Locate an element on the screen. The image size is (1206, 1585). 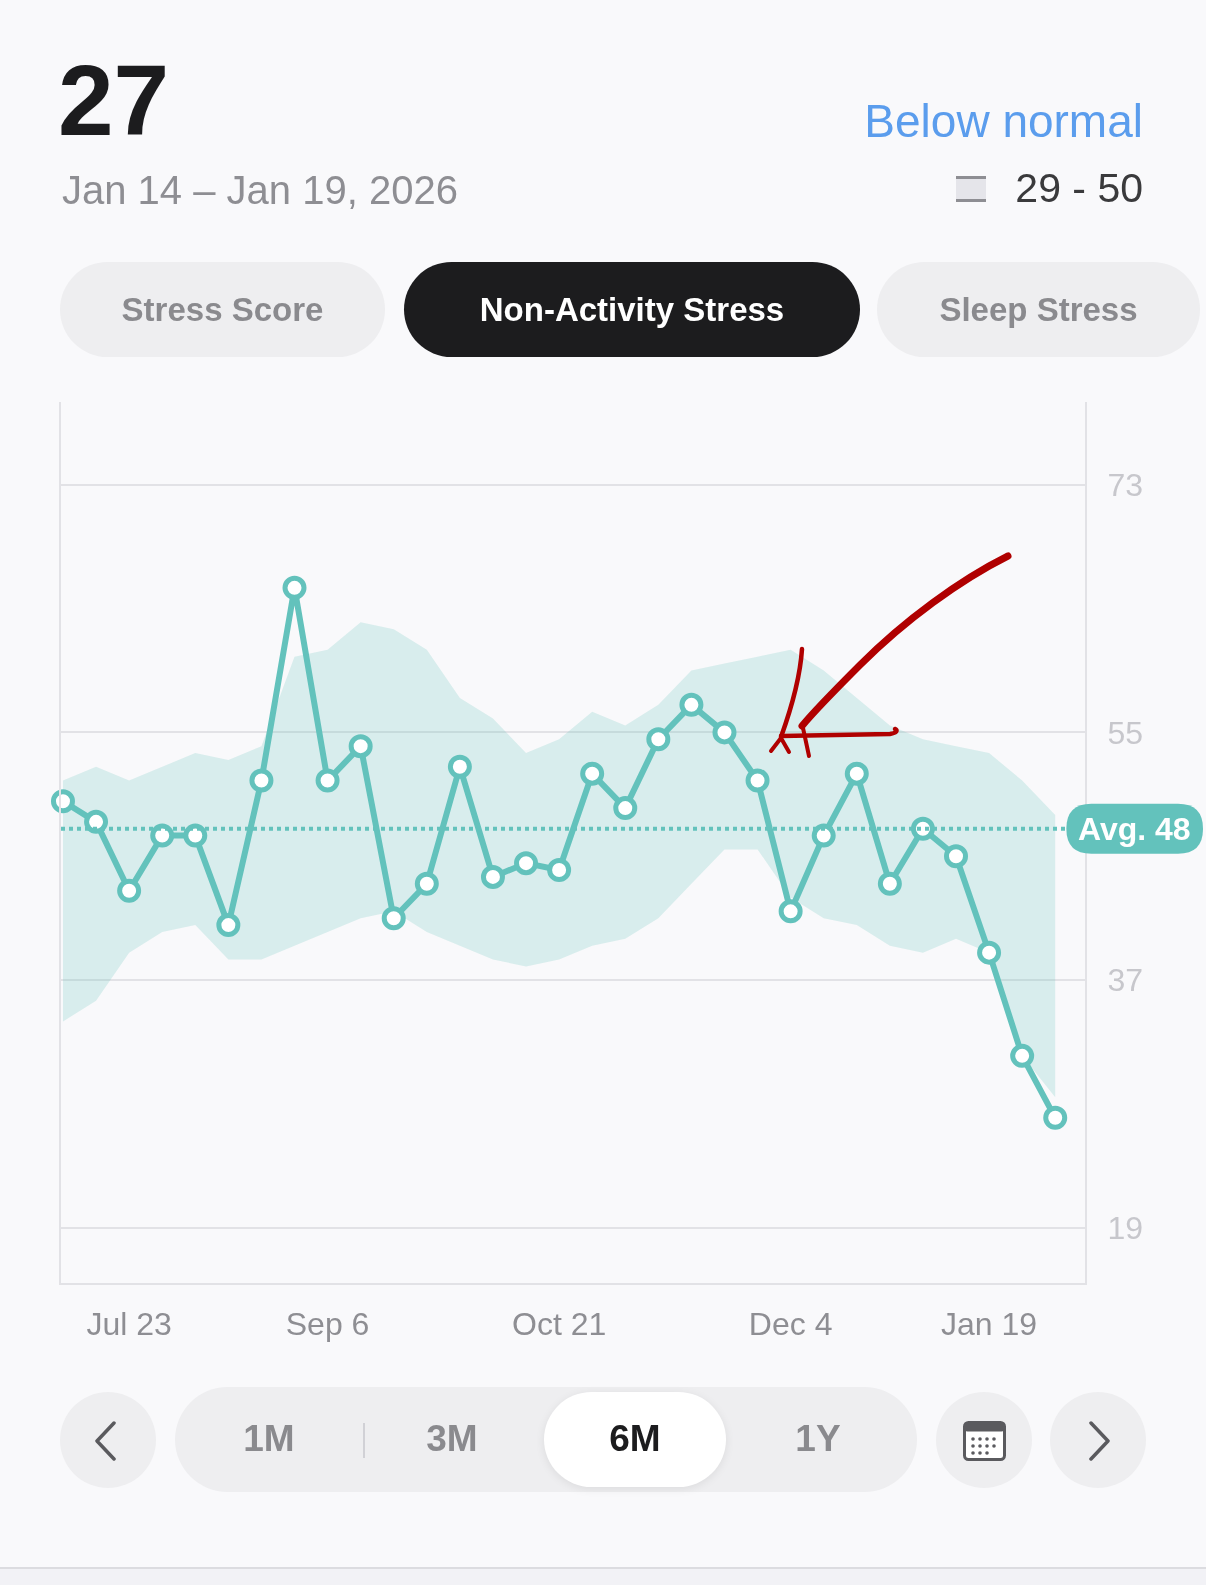
tab: Sleep Stress is located at coordinates (1038, 309).